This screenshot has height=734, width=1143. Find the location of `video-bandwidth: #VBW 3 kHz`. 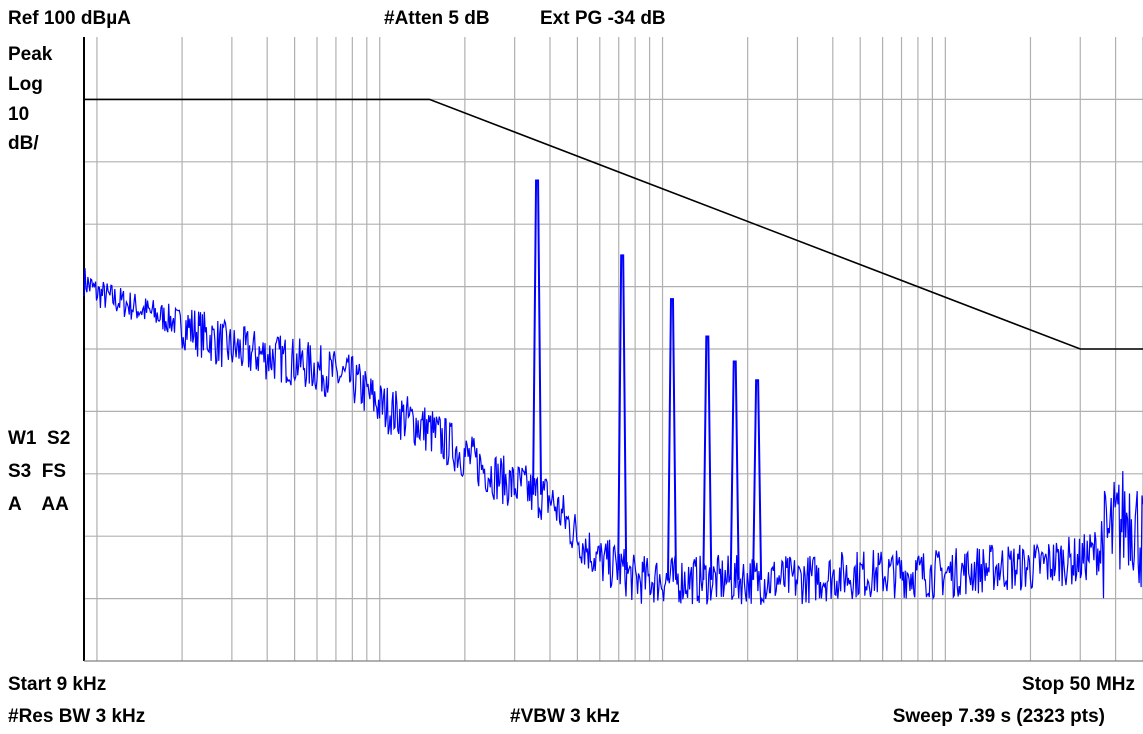

video-bandwidth: #VBW 3 kHz is located at coordinates (565, 716).